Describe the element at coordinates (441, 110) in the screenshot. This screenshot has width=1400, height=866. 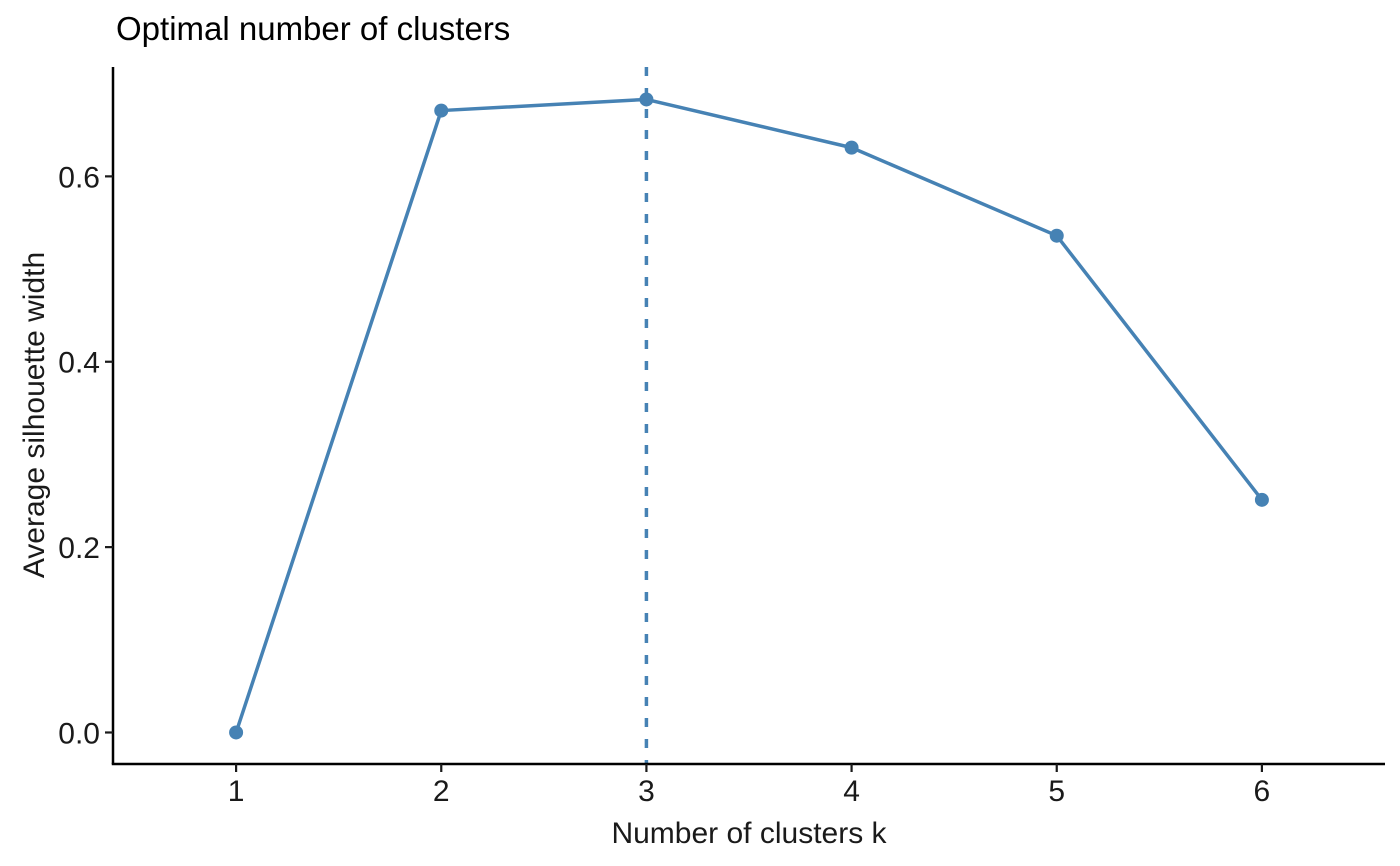
I see `data-point-k2` at that location.